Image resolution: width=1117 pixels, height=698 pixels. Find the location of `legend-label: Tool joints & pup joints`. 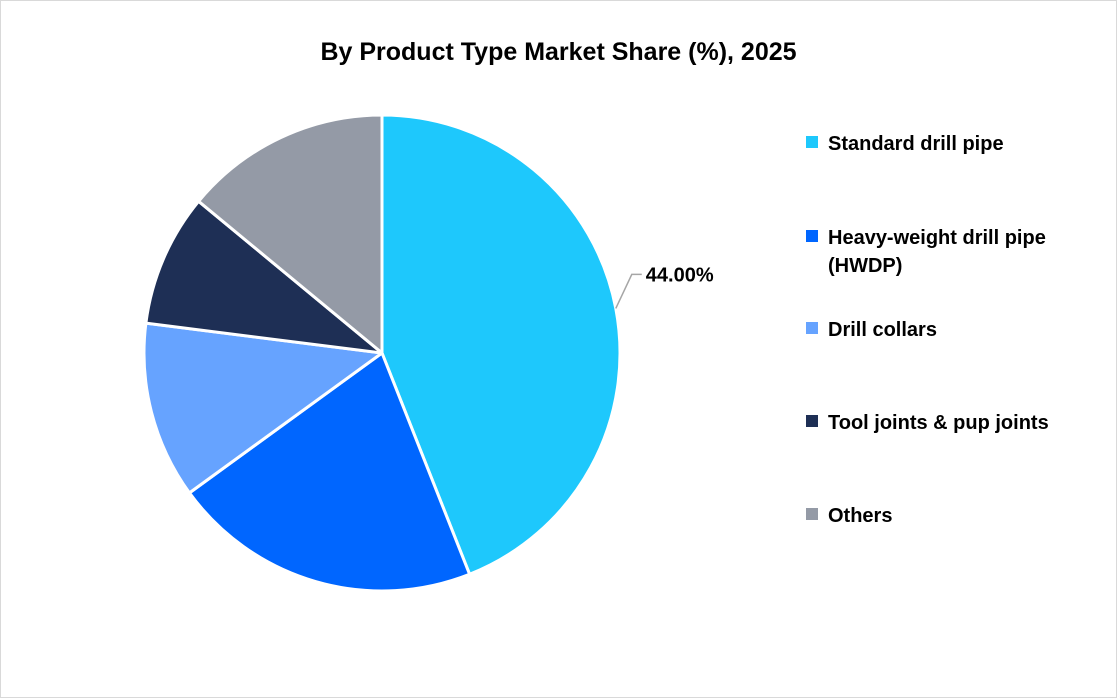

legend-label: Tool joints & pup joints is located at coordinates (938, 423).